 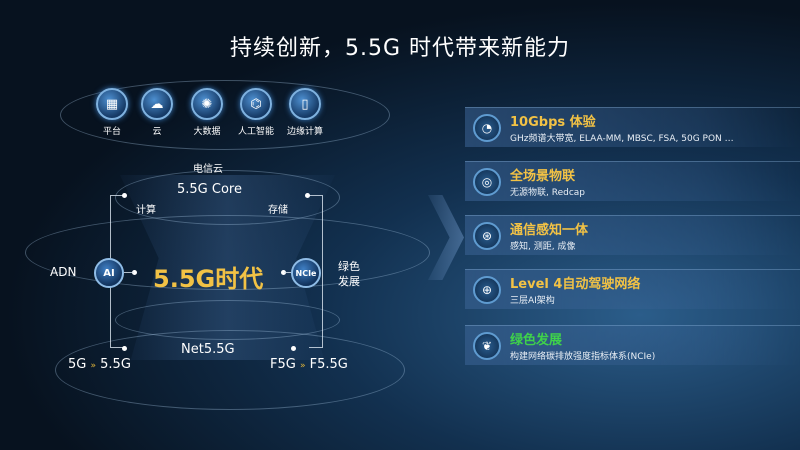 What do you see at coordinates (553, 122) in the screenshot?
I see `feature-title: 10Gbps 体验` at bounding box center [553, 122].